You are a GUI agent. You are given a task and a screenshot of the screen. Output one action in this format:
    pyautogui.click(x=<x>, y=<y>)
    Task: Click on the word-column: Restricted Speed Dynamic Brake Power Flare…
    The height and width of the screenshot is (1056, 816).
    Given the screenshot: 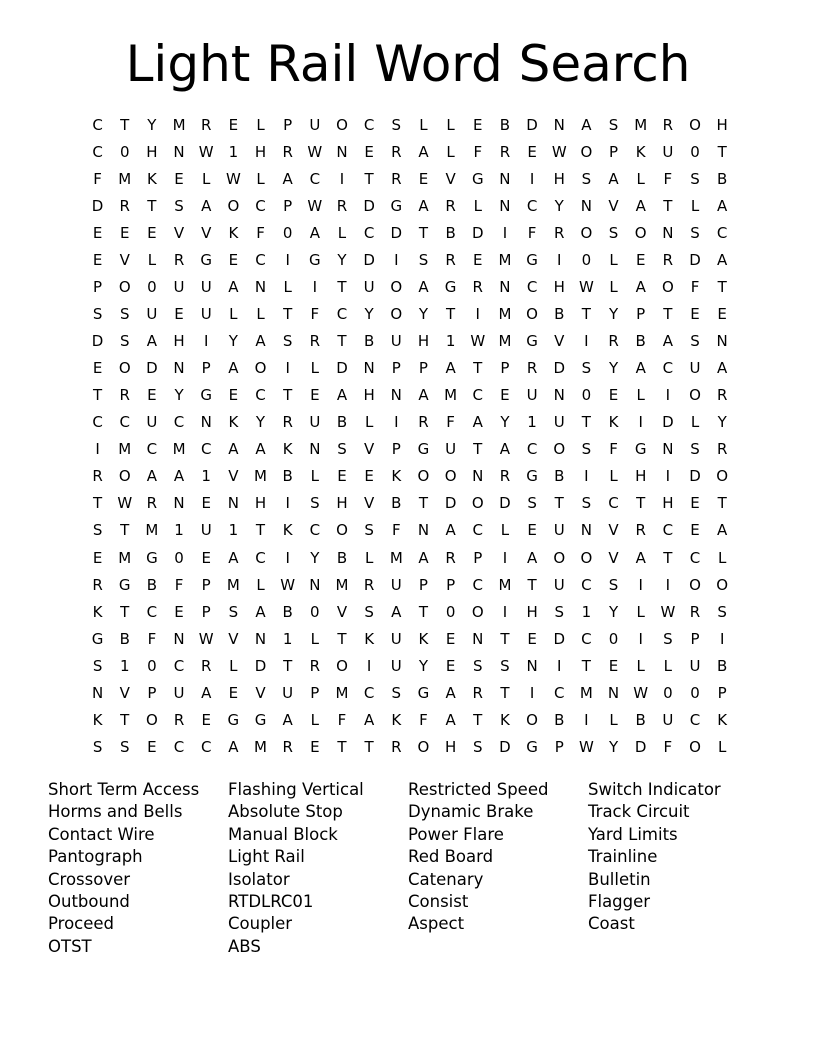 What is the action you would take?
    pyautogui.click(x=498, y=868)
    